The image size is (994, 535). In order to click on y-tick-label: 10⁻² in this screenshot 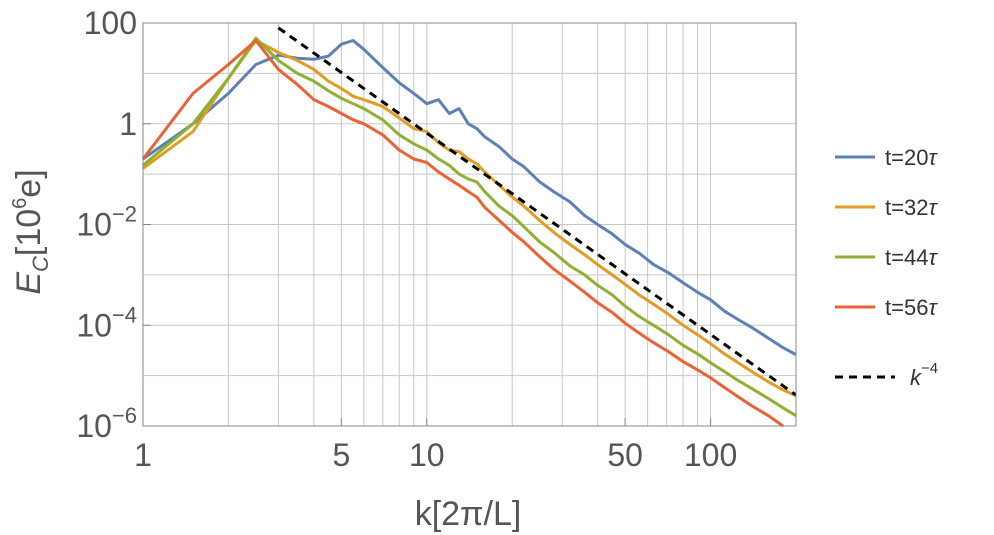, I will do `click(106, 222)`.